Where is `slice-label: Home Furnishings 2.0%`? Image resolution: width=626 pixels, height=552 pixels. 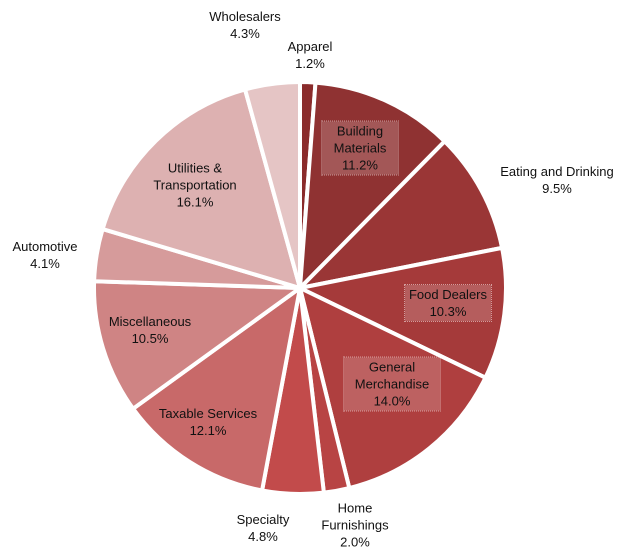
slice-label: Home Furnishings 2.0% is located at coordinates (355, 525).